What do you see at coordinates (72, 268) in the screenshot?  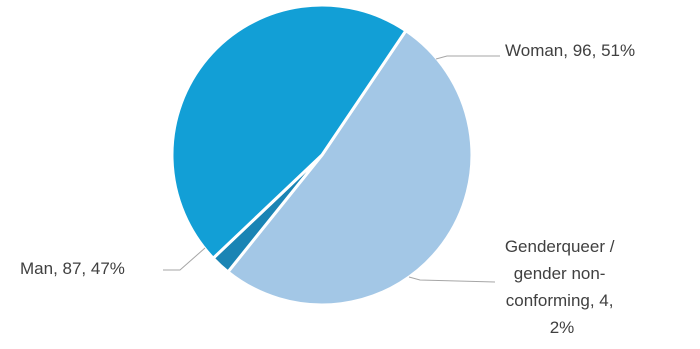 I see `data-label-man: Man, 87, 47%` at bounding box center [72, 268].